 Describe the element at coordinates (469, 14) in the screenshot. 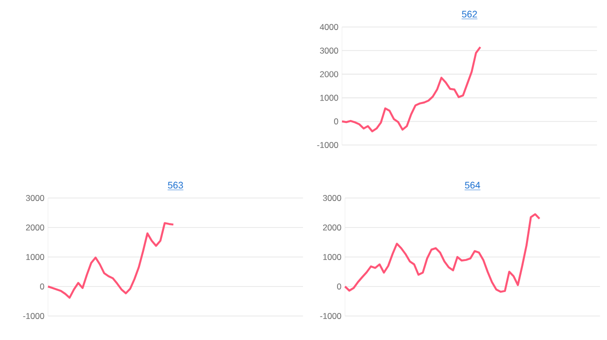

I see `chart-title: 562` at that location.